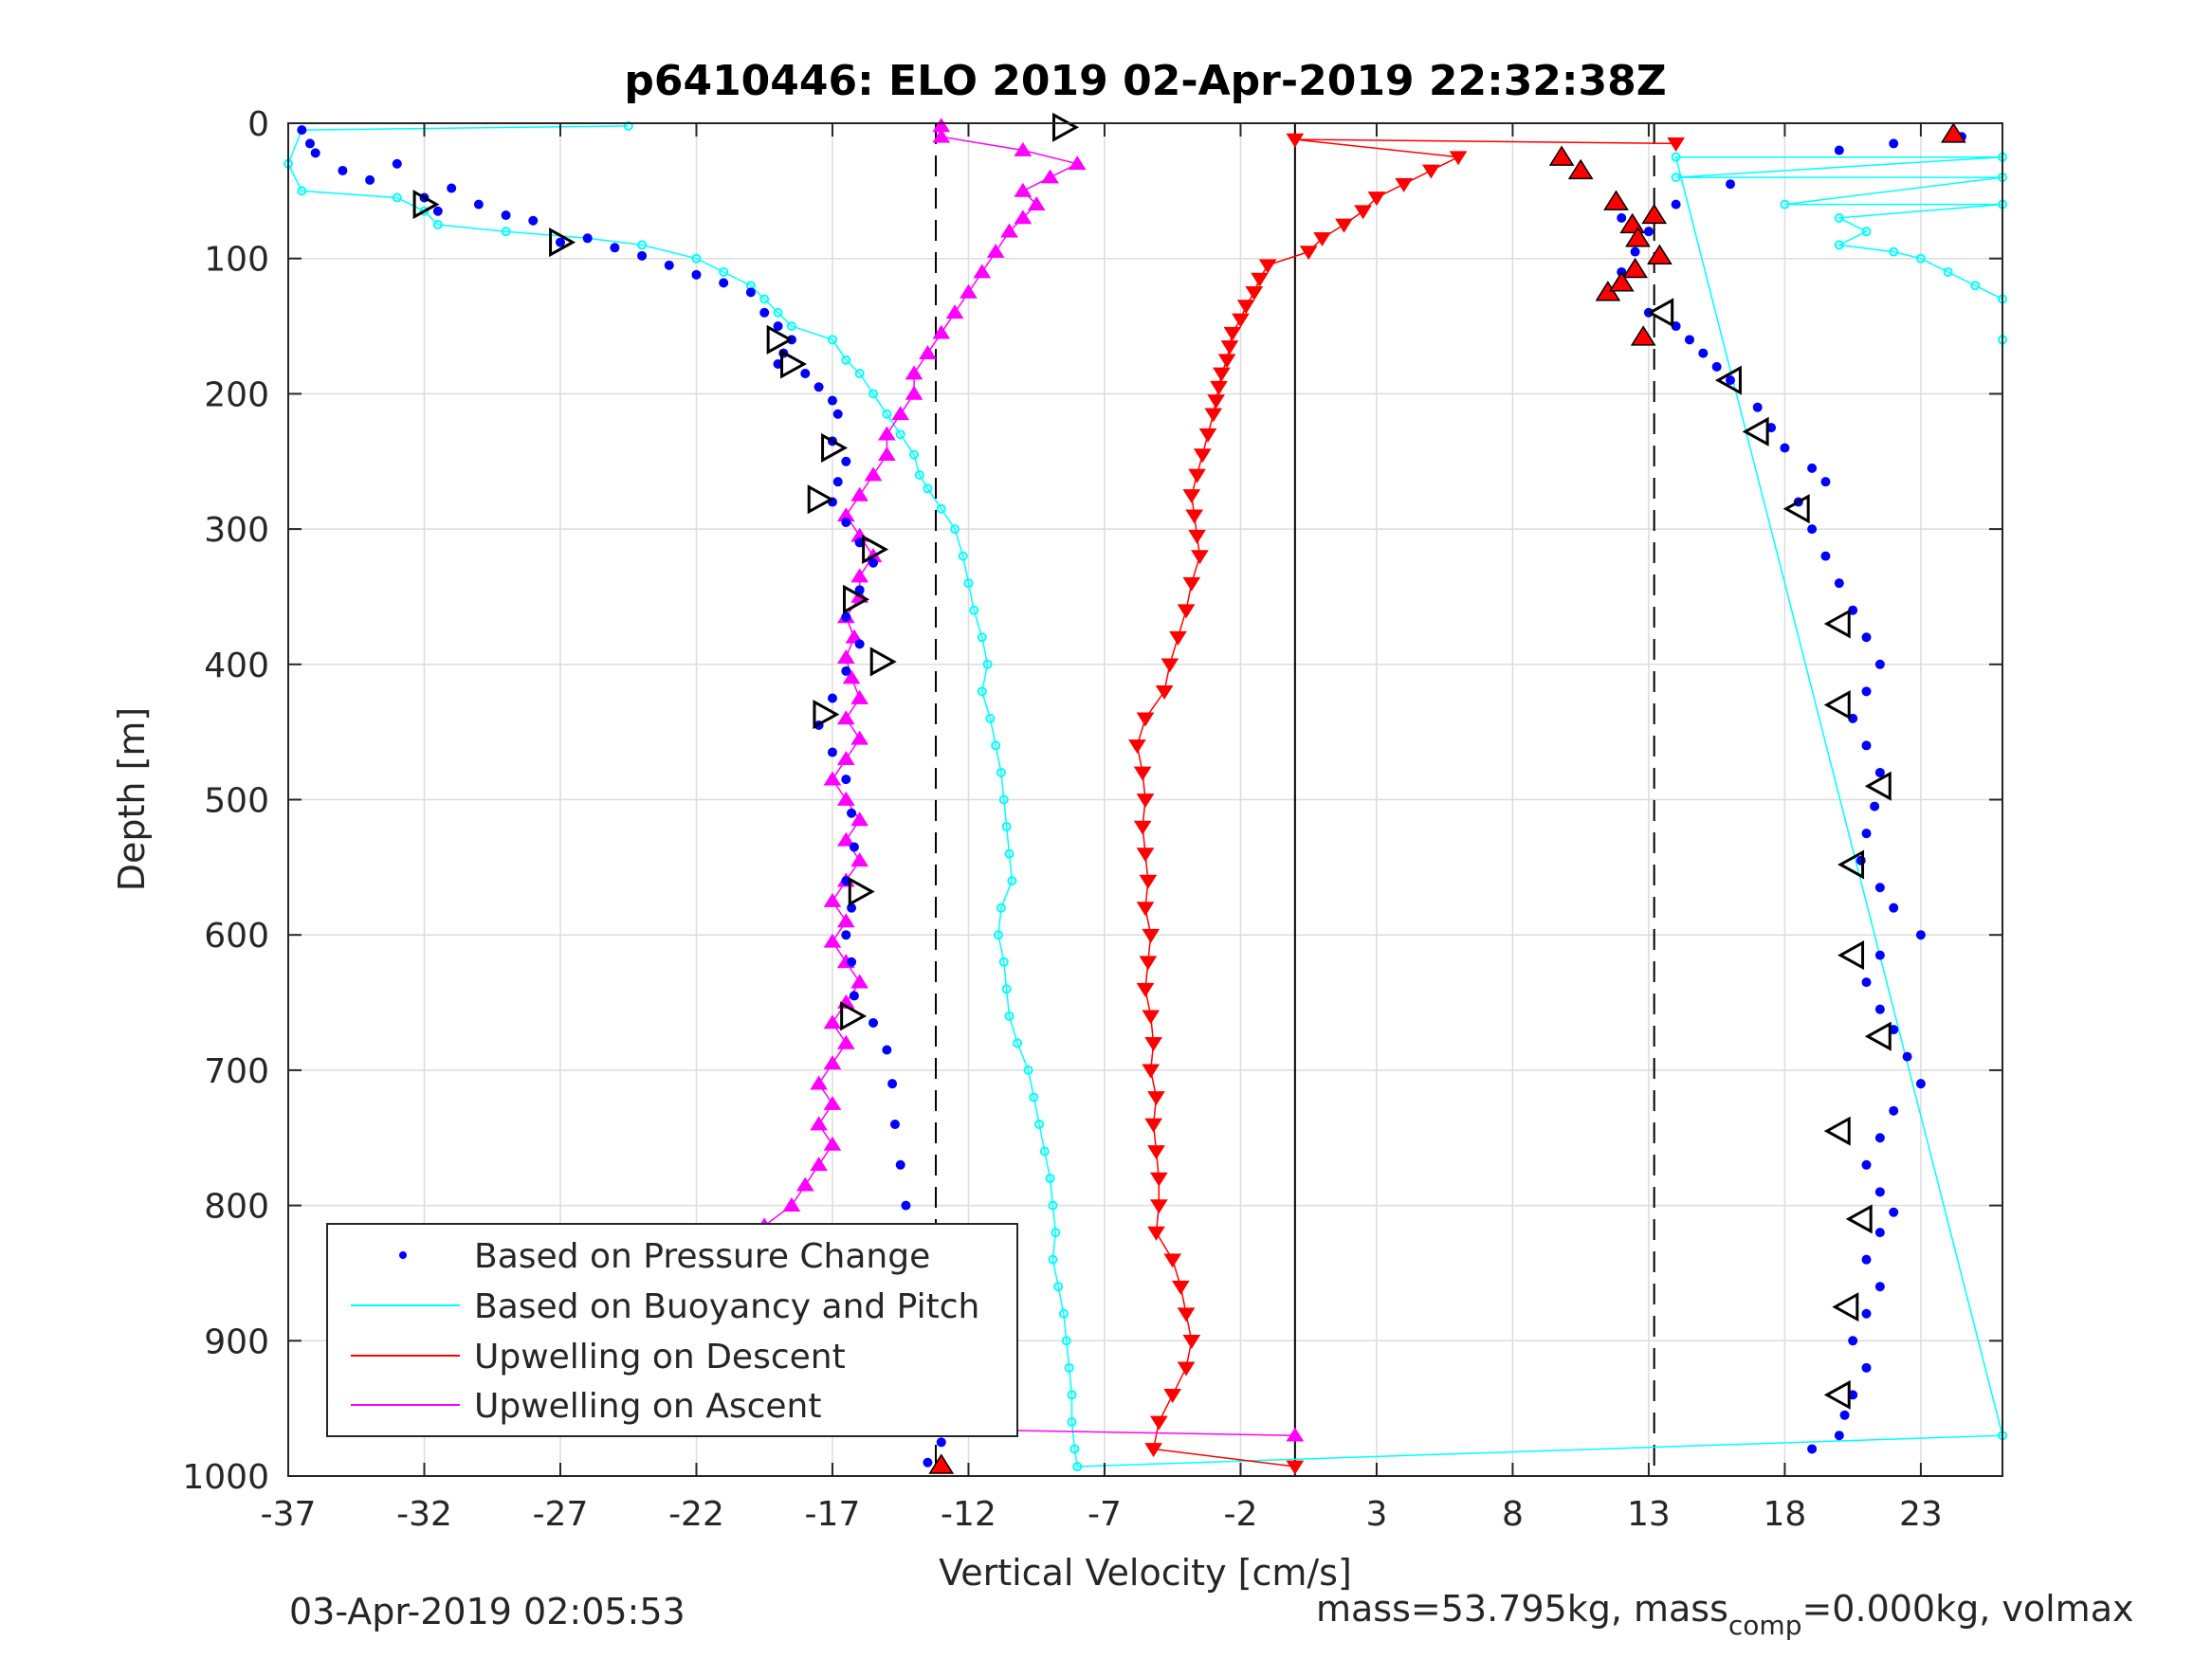 This screenshot has height=1659, width=2212. I want to click on footer-mass-suffix: =0.000kg, volmax, so click(1967, 1609).